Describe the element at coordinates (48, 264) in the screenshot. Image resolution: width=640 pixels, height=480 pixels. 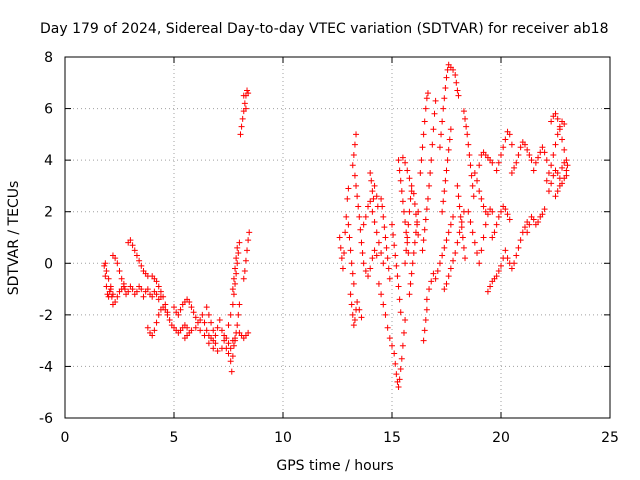
I see `y-tick-label: 0` at that location.